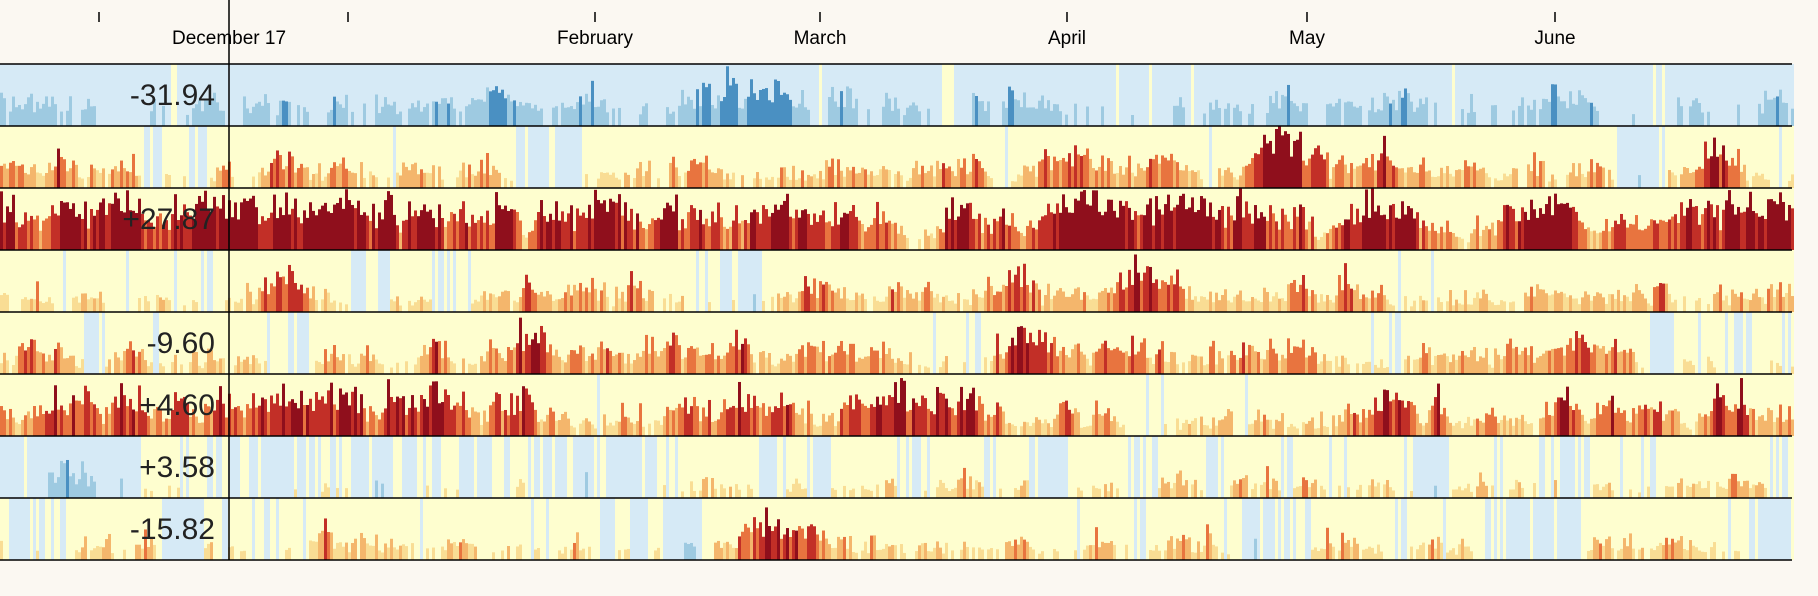 The width and height of the screenshot is (1818, 596). Describe the element at coordinates (897, 342) in the screenshot. I see `horizon-row: -9.60` at that location.